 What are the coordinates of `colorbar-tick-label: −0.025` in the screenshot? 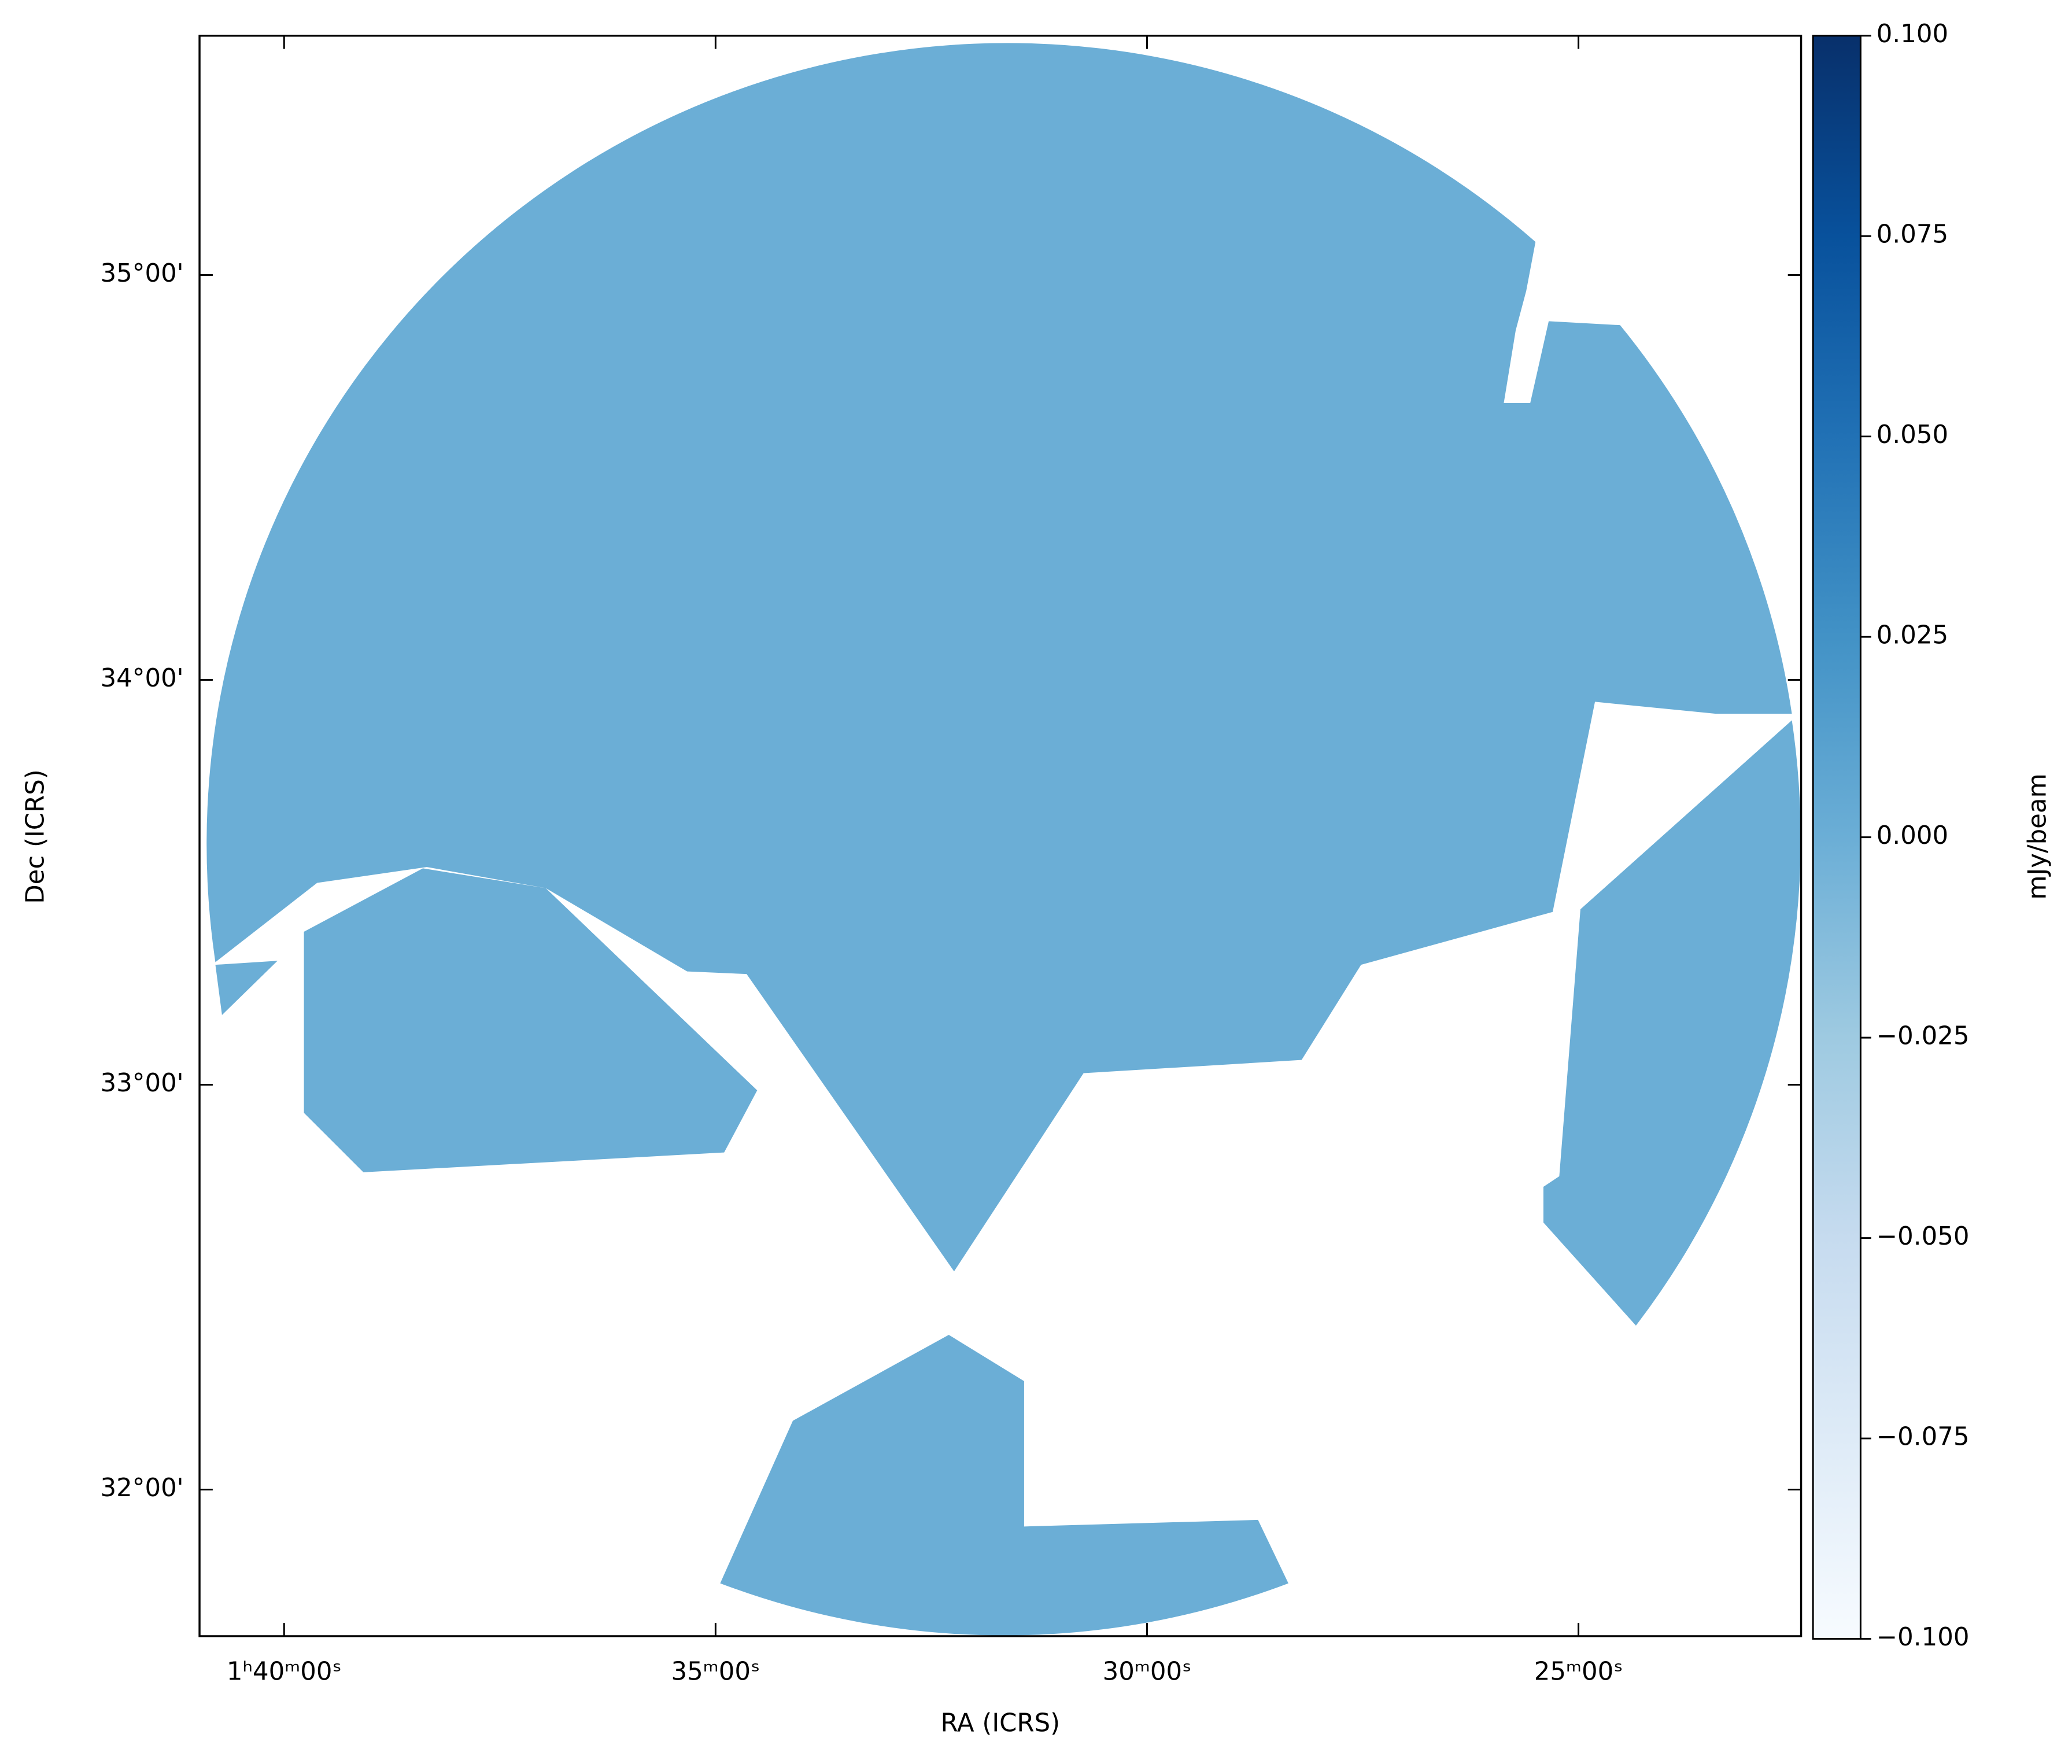 It's located at (1924, 1036).